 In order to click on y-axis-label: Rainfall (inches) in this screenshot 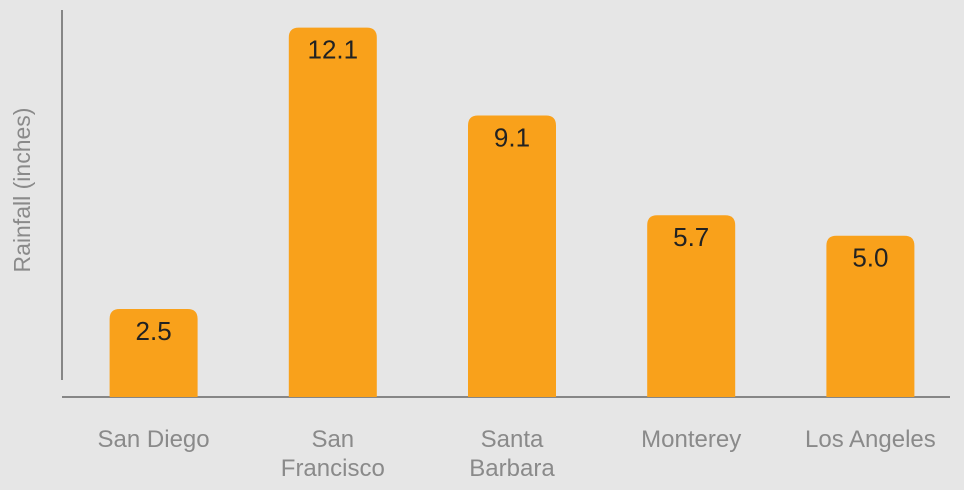, I will do `click(22, 190)`.